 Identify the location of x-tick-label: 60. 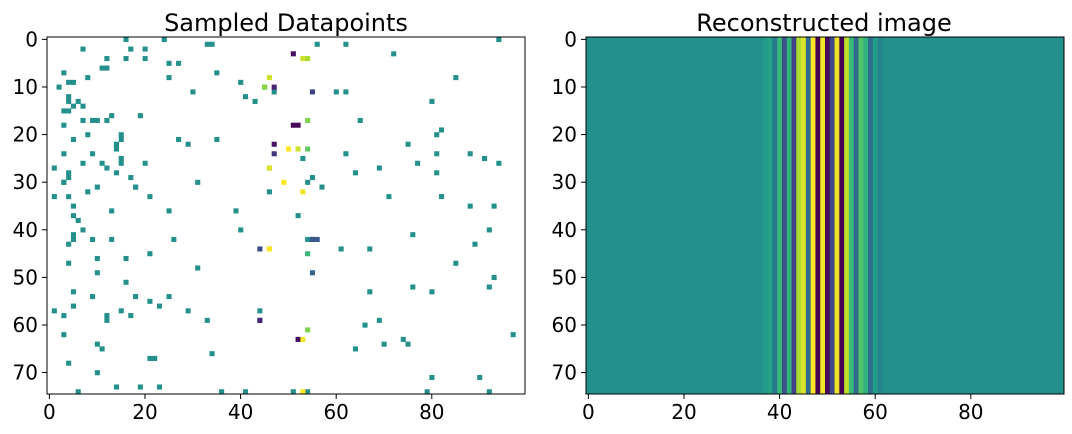
(874, 412).